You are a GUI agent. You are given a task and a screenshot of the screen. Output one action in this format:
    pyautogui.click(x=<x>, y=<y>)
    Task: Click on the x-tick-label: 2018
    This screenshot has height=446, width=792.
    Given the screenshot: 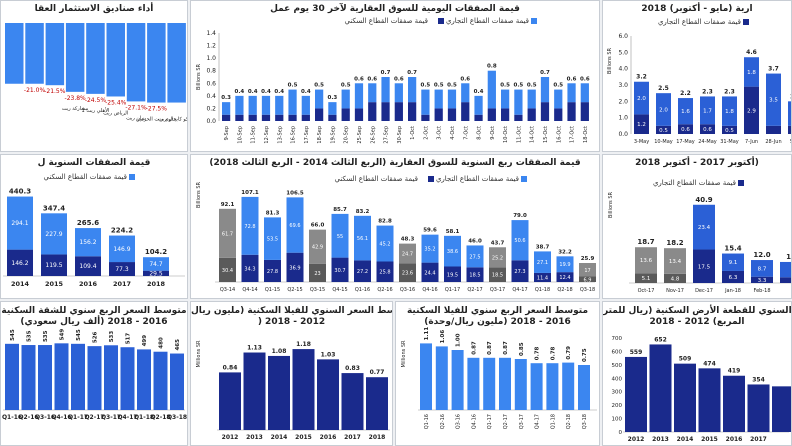 What is the action you would take?
    pyautogui.click(x=377, y=437)
    